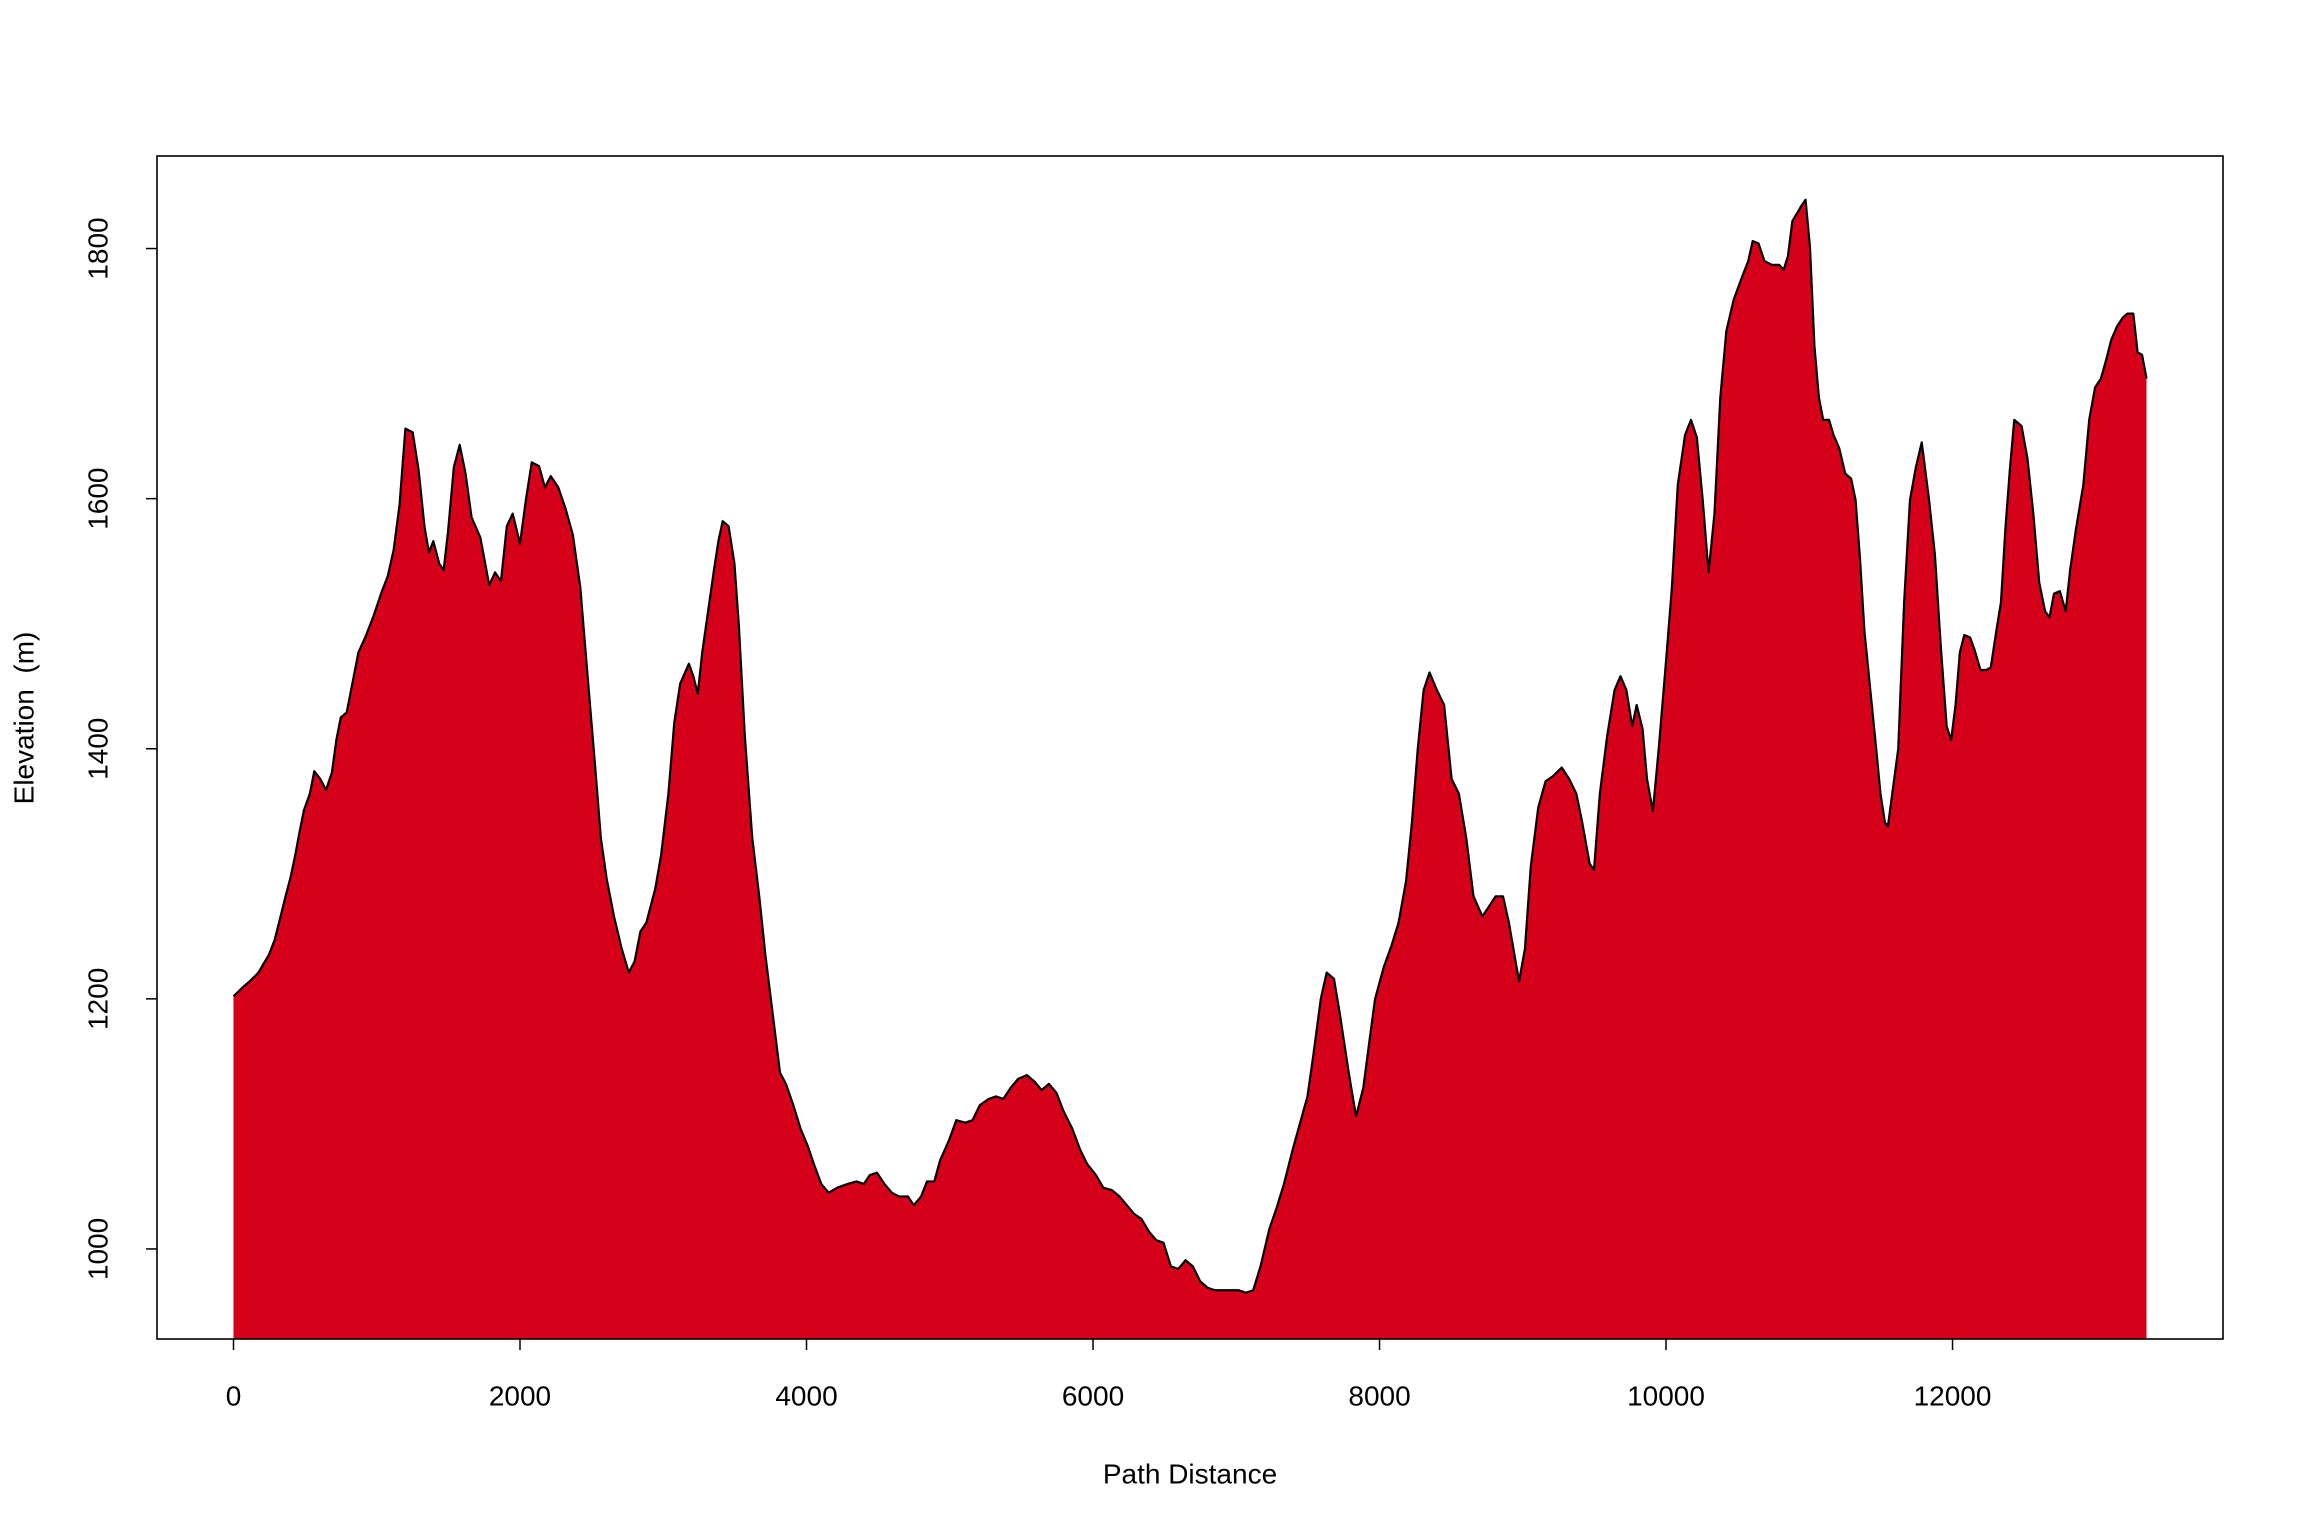 This screenshot has width=2304, height=1536. Describe the element at coordinates (97, 498) in the screenshot. I see `y-tick-label: 1600` at that location.